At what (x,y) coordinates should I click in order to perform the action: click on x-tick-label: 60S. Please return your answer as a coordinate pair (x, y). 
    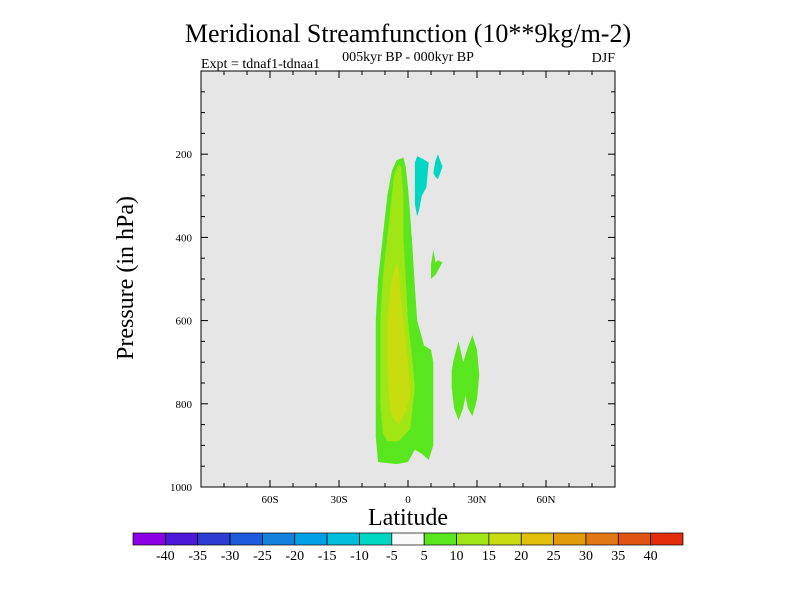
    Looking at the image, I should click on (269, 500).